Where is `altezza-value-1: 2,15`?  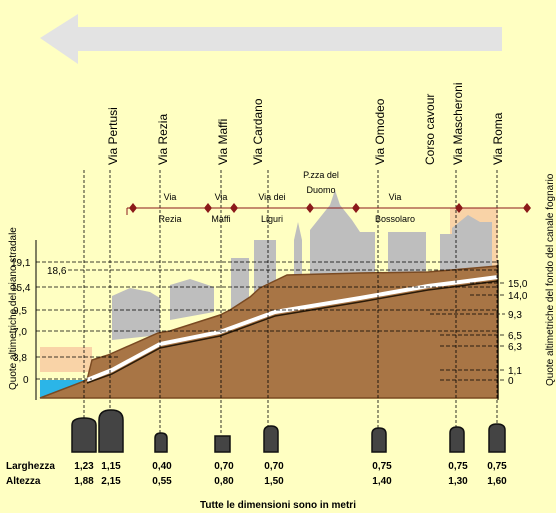 altezza-value-1: 2,15 is located at coordinates (111, 481).